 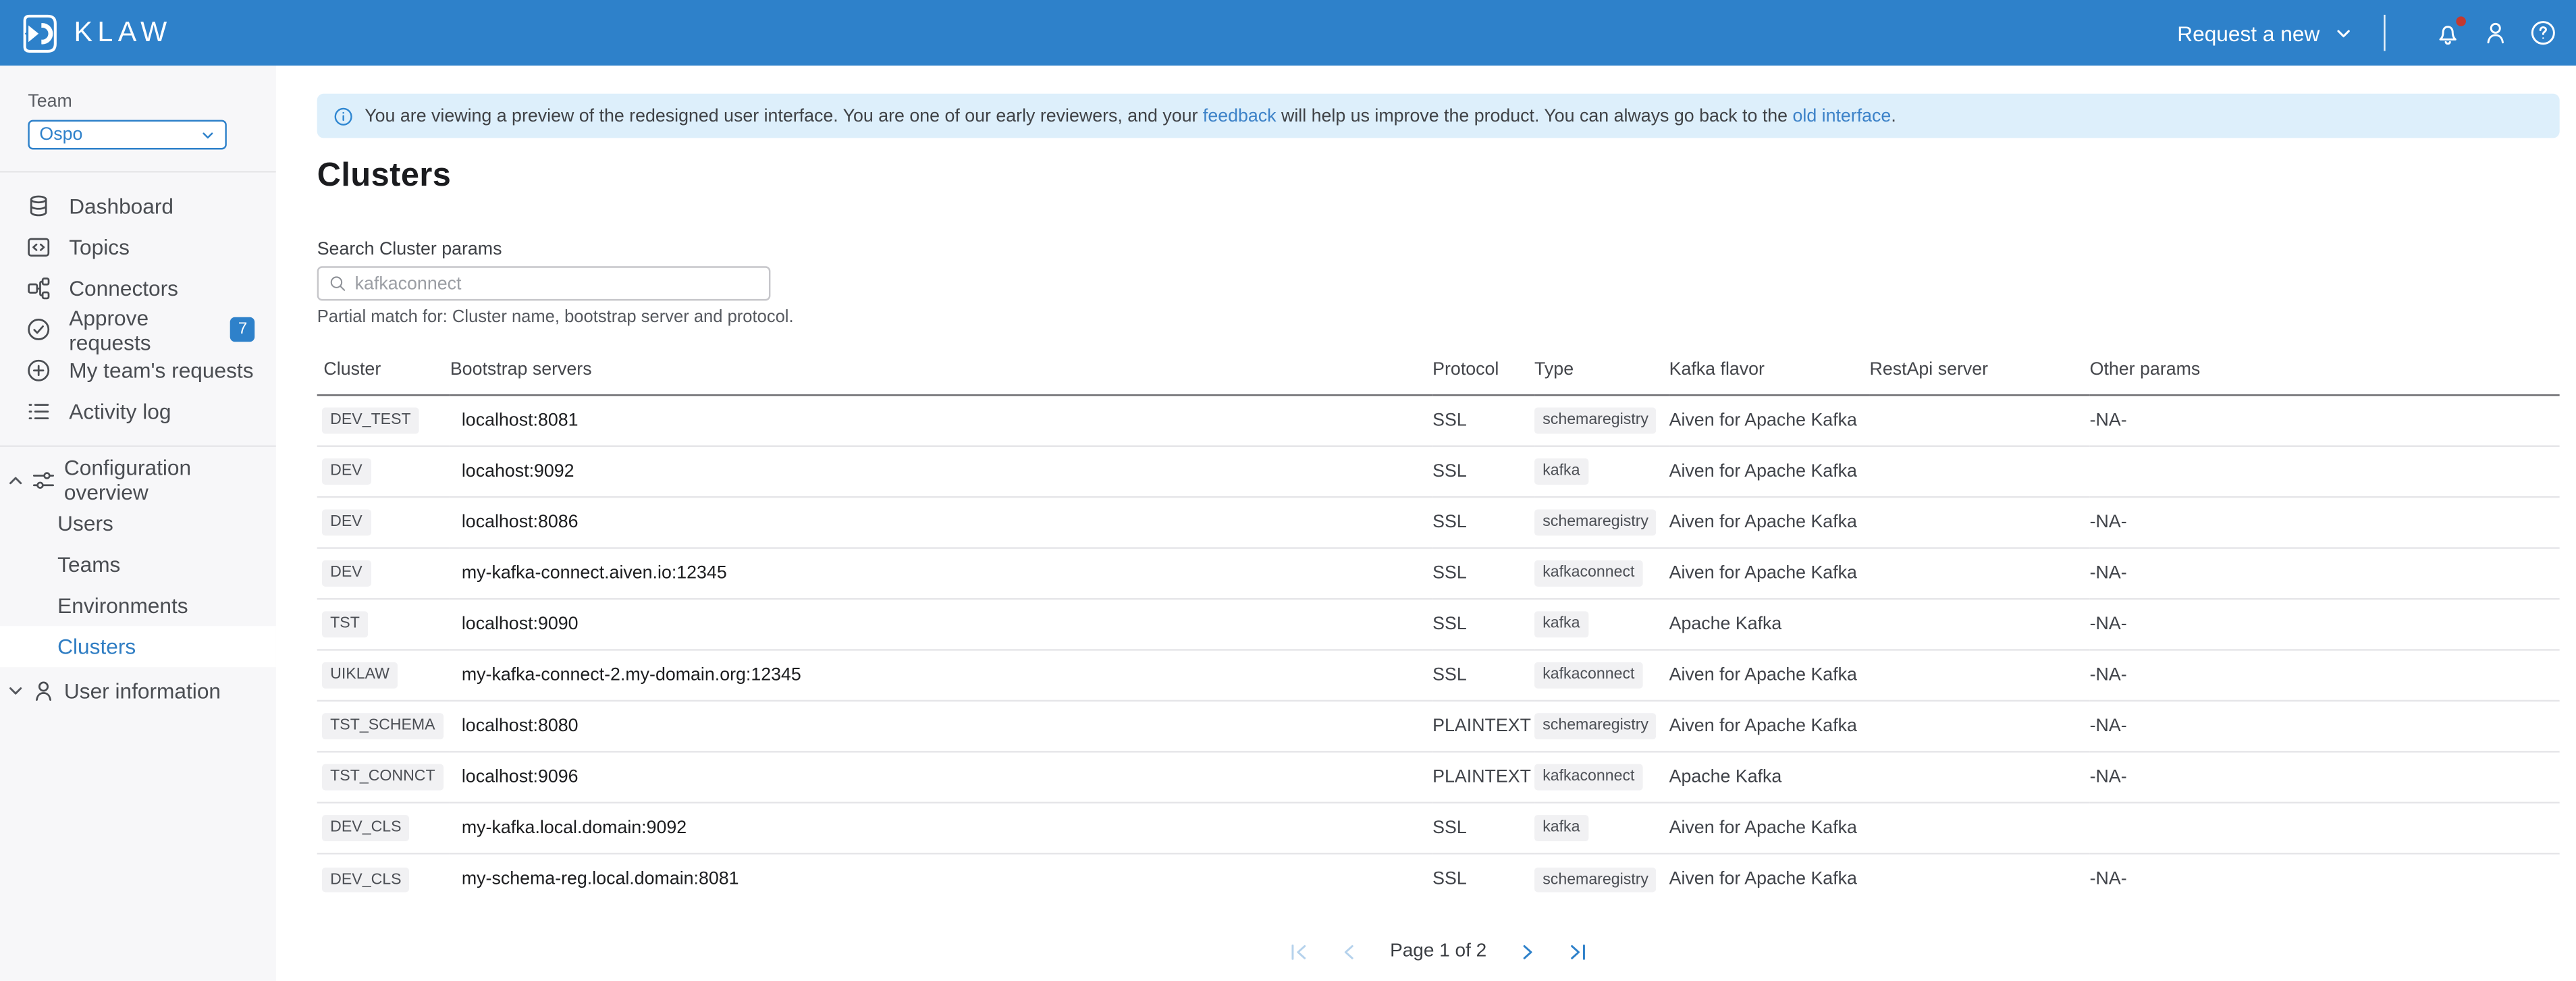 I want to click on help-button, so click(x=2543, y=33).